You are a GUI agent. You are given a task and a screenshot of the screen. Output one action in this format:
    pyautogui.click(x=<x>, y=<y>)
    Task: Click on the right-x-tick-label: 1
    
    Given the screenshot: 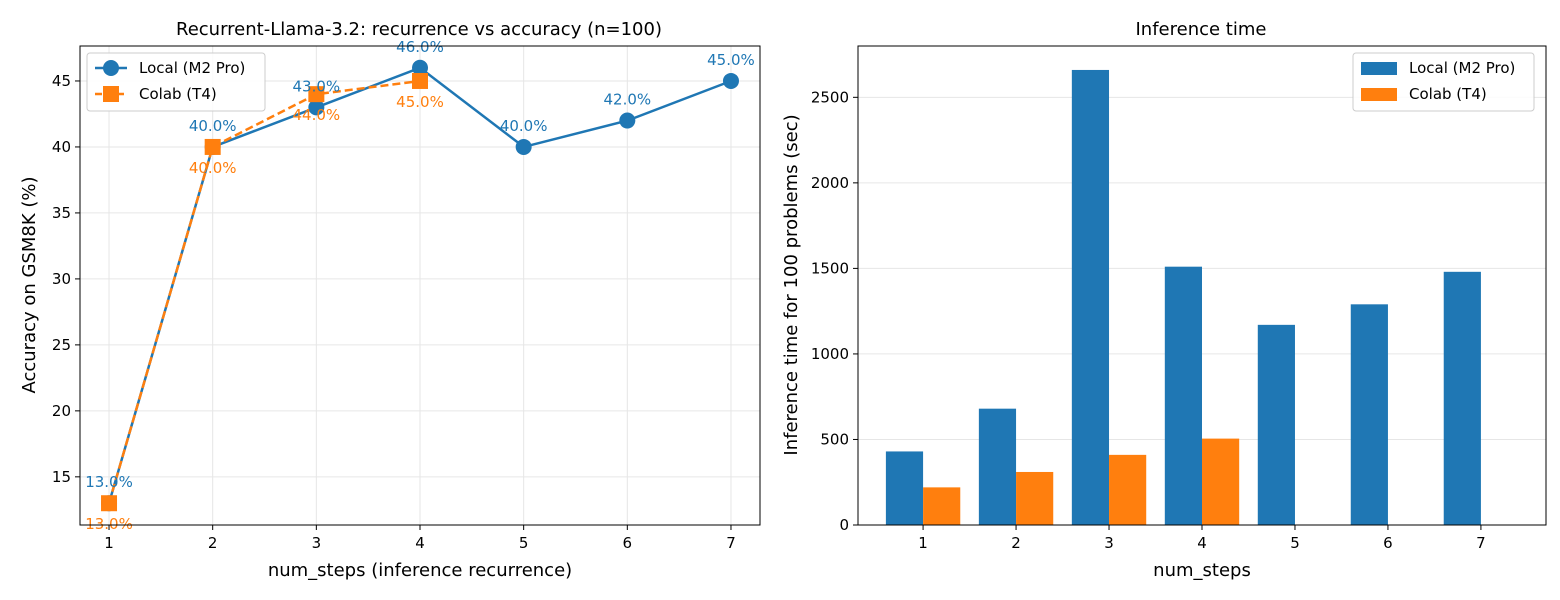 What is the action you would take?
    pyautogui.click(x=923, y=543)
    